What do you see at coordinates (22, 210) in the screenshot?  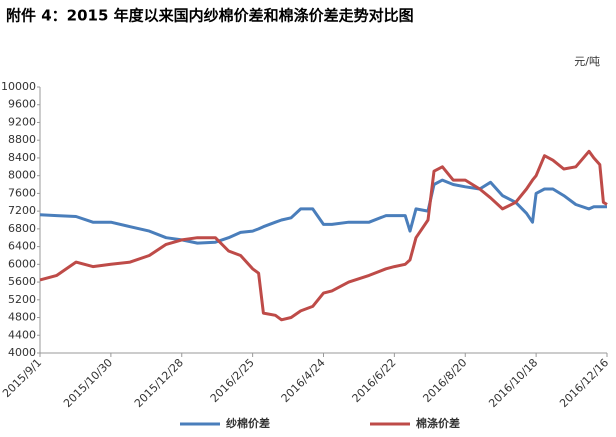 I see `y-tick-label: 7200` at bounding box center [22, 210].